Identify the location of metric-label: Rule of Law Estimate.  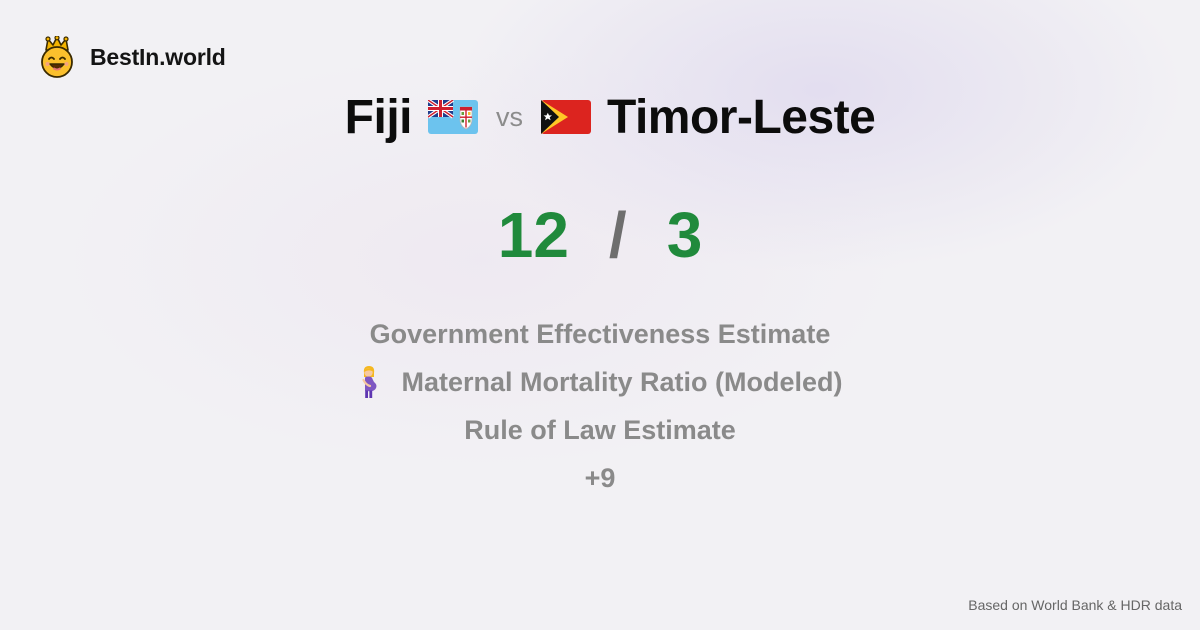
(600, 429).